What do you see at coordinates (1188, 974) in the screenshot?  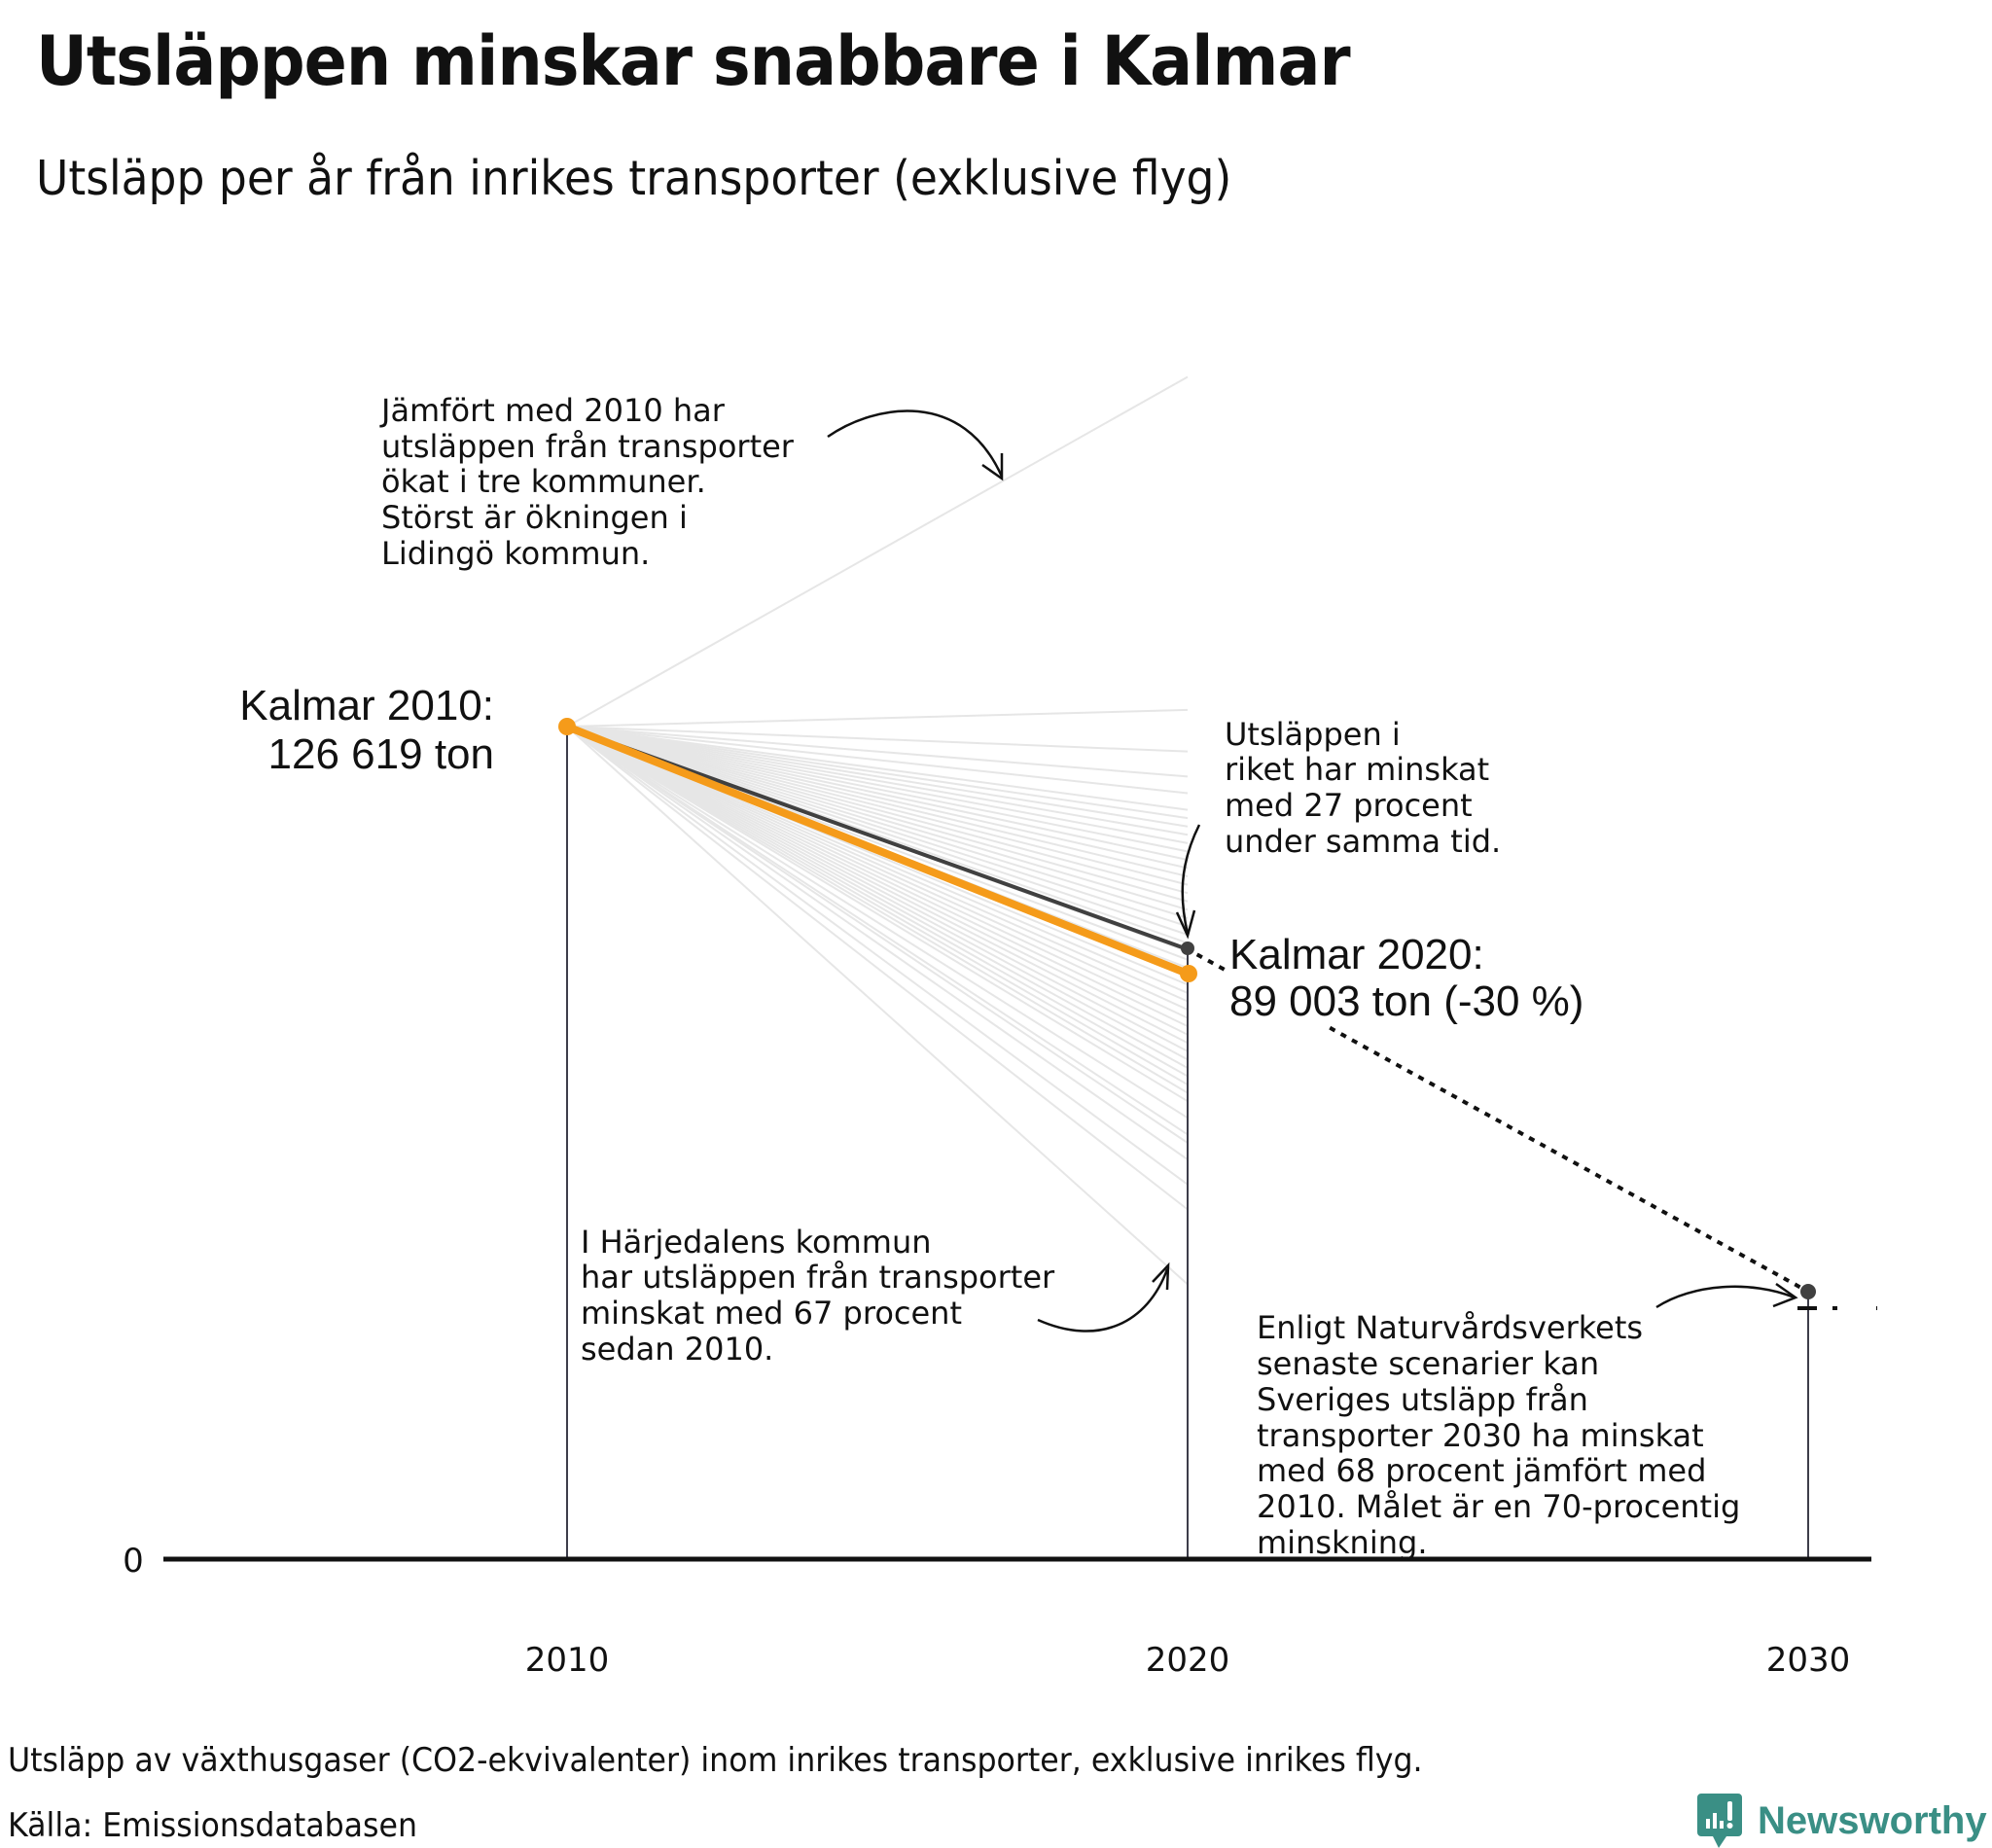 I see `kalmar-2020-point` at bounding box center [1188, 974].